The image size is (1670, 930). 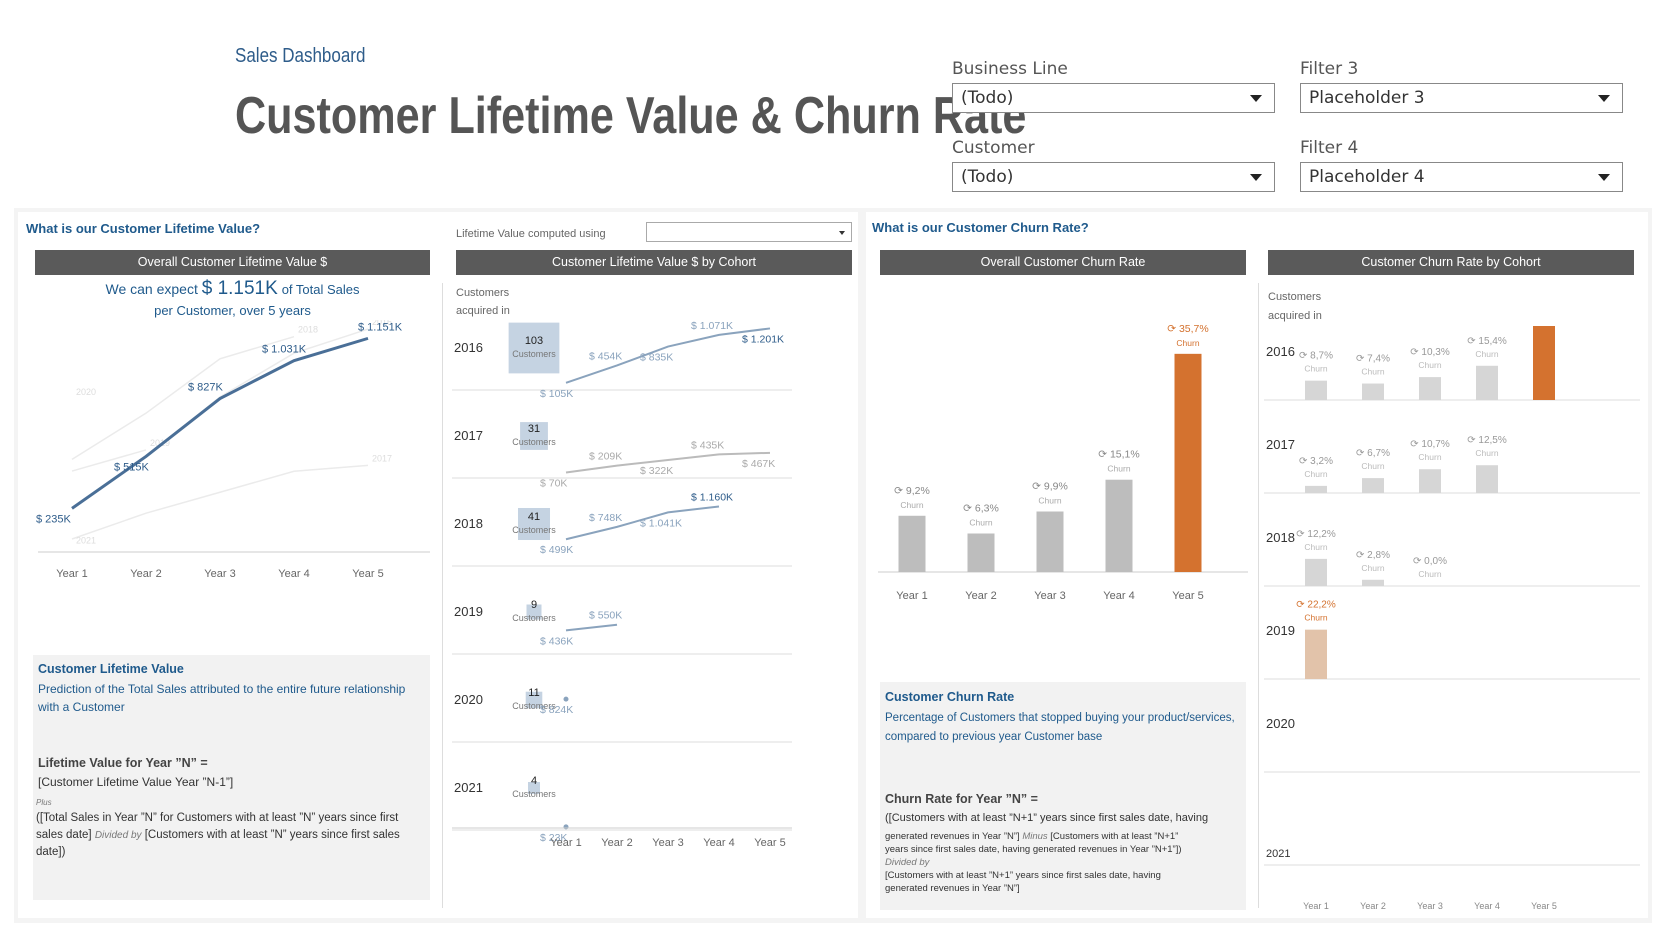 I want to click on data-label: ⟳ 6,3%, so click(x=981, y=509).